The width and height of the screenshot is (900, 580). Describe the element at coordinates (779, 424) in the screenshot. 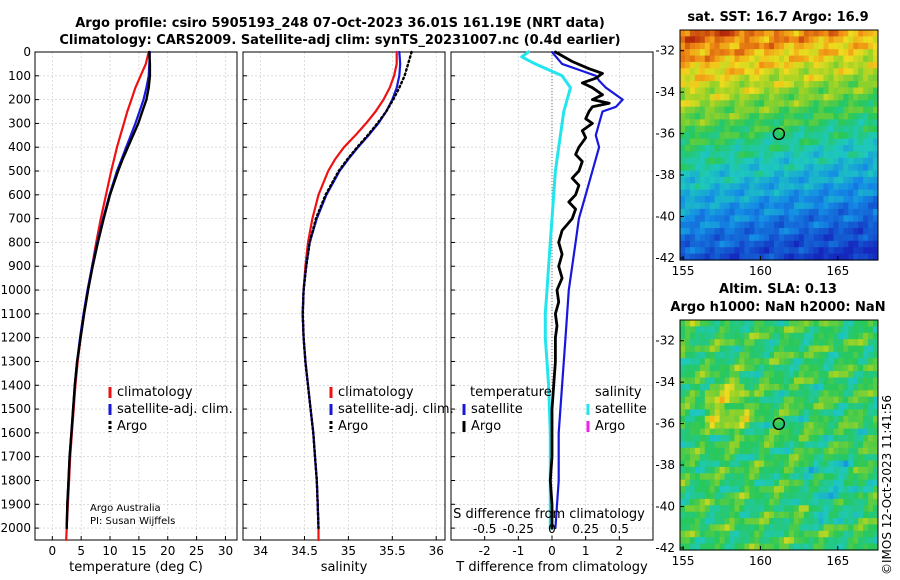

I see `sla-map-argo-marker` at that location.